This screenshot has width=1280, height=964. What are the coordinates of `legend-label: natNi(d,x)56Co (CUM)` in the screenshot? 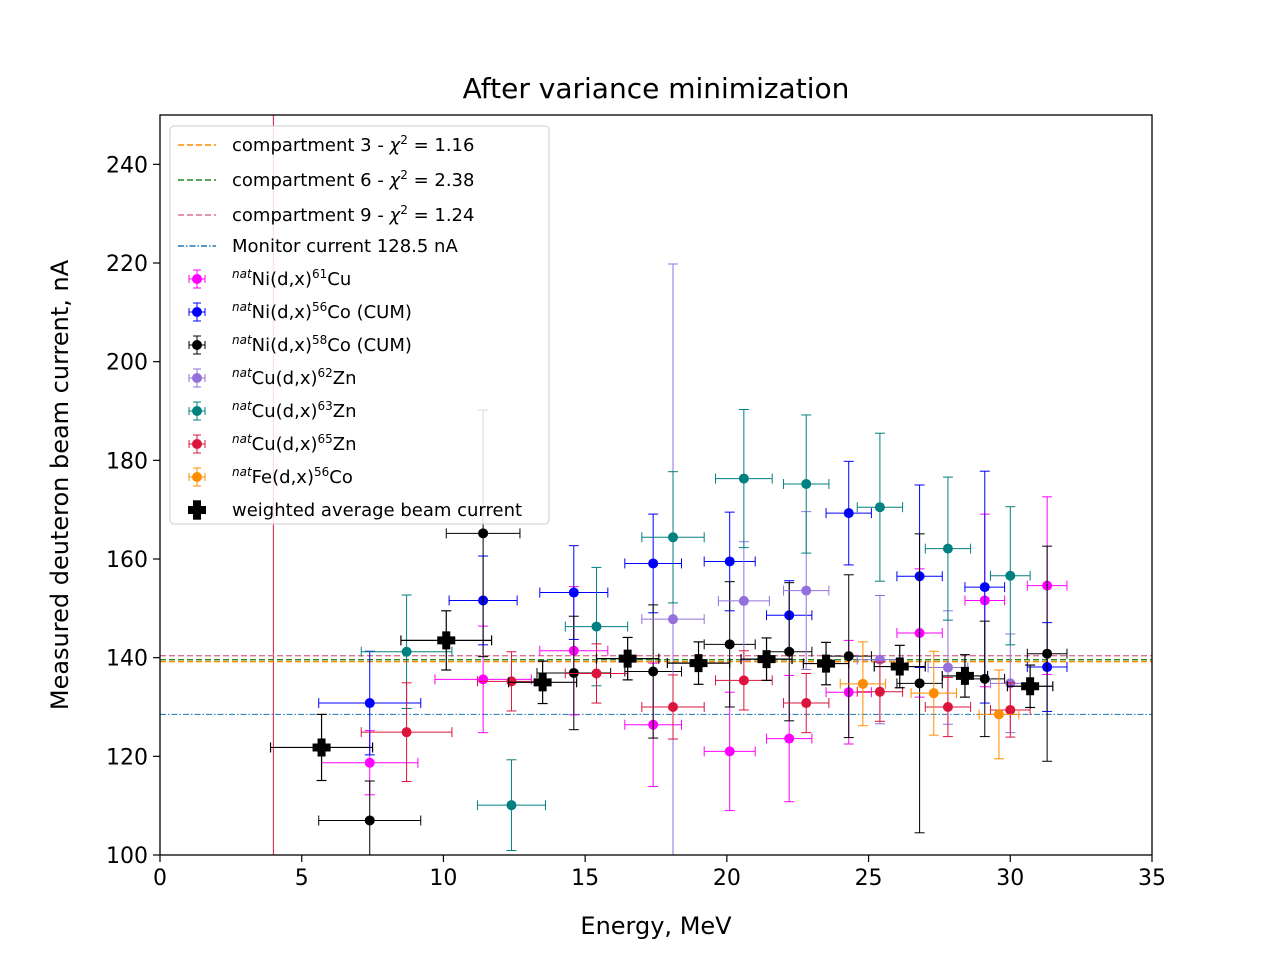 It's located at (322, 311).